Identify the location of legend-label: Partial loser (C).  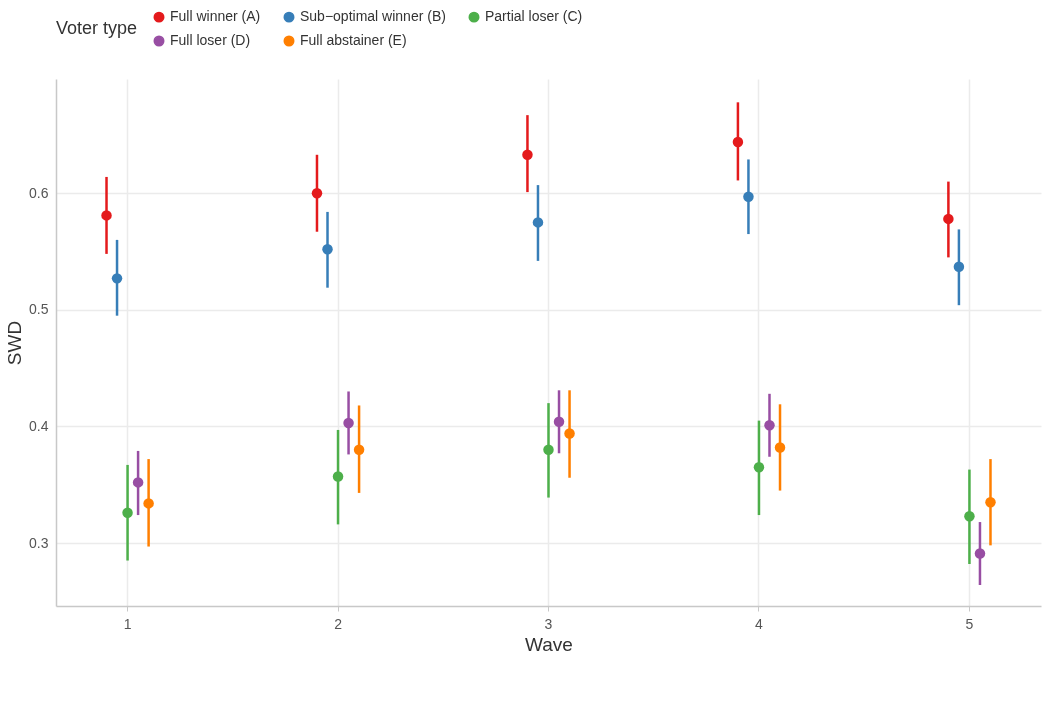
(534, 16).